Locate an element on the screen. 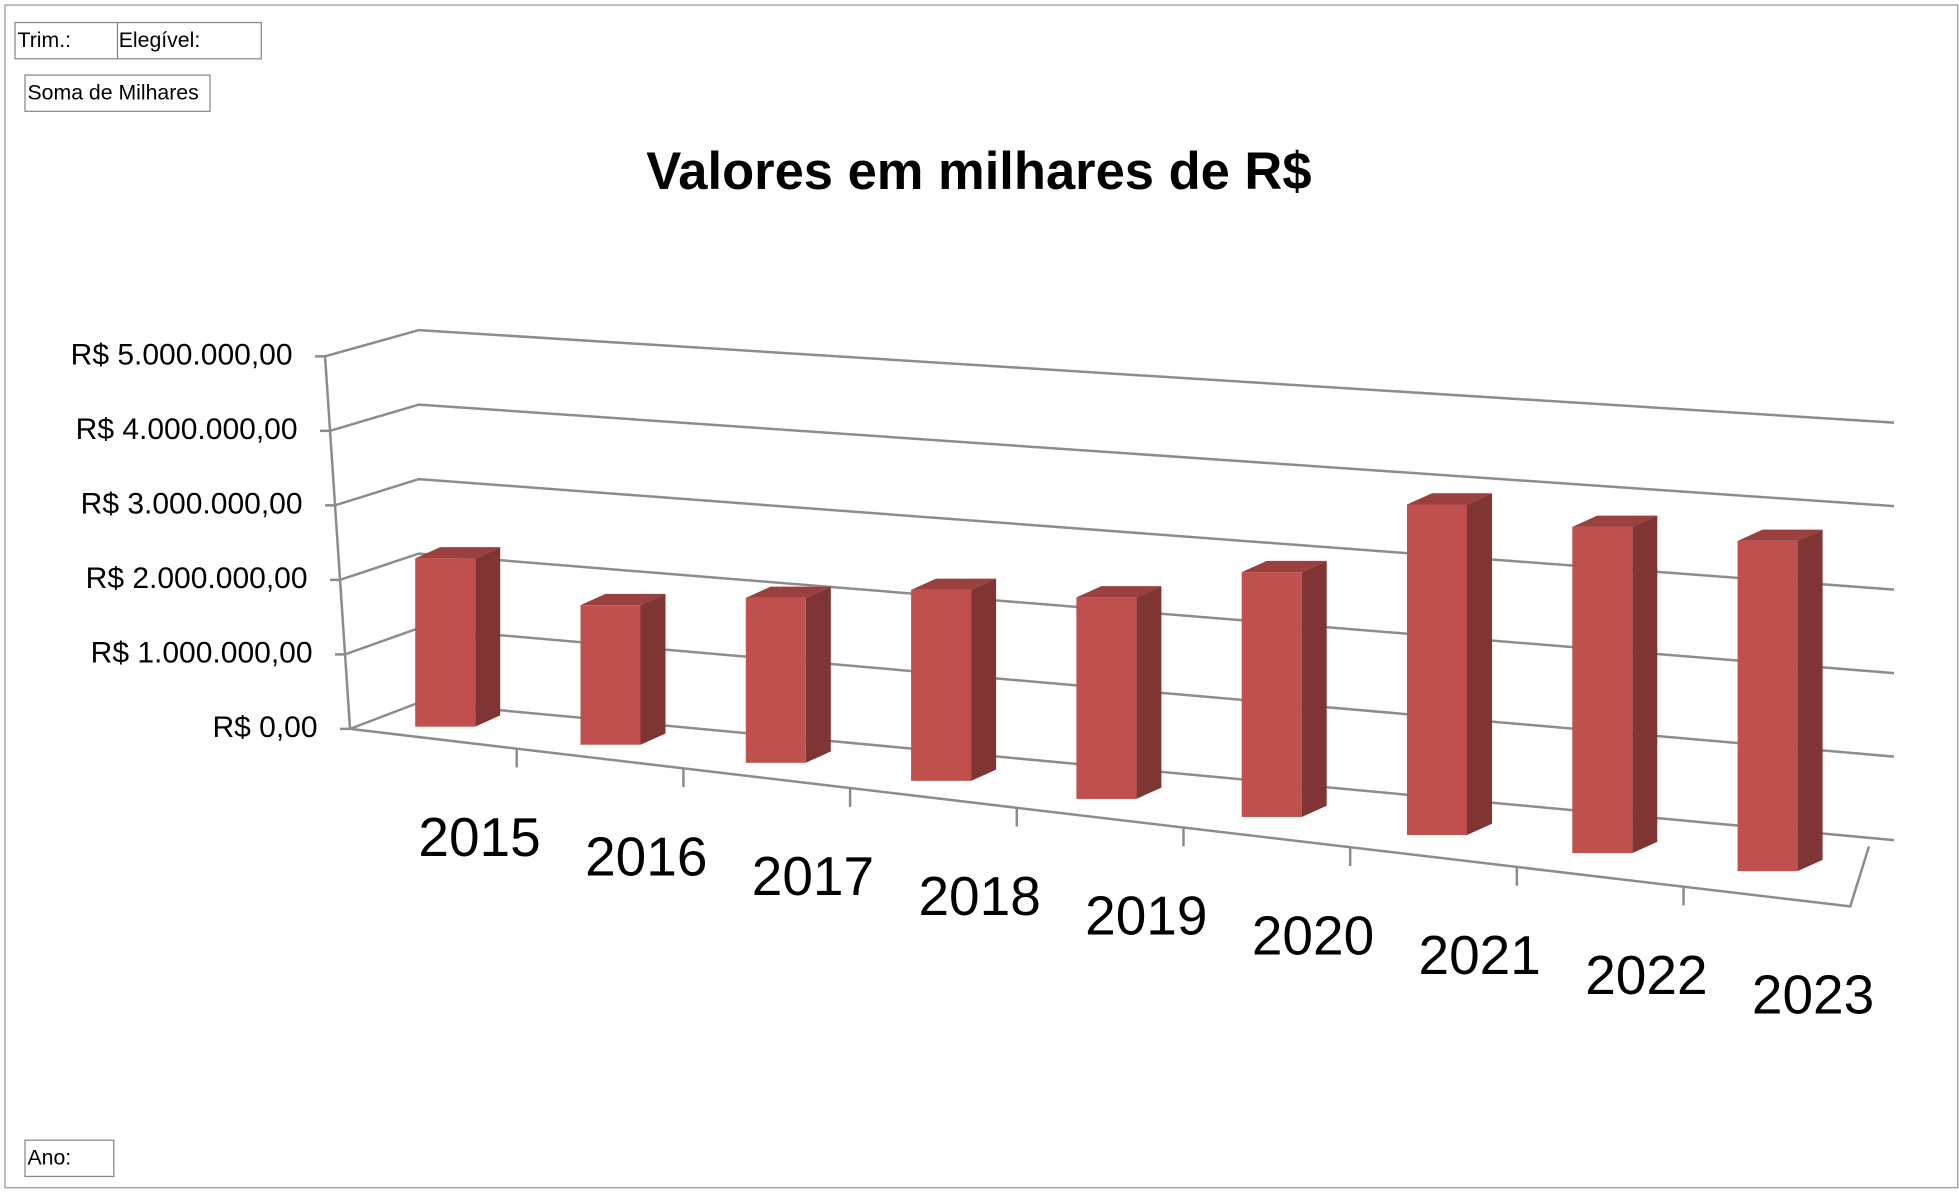 The image size is (1959, 1194). y-tick-label: R$ 1.000.000,00 is located at coordinates (202, 652).